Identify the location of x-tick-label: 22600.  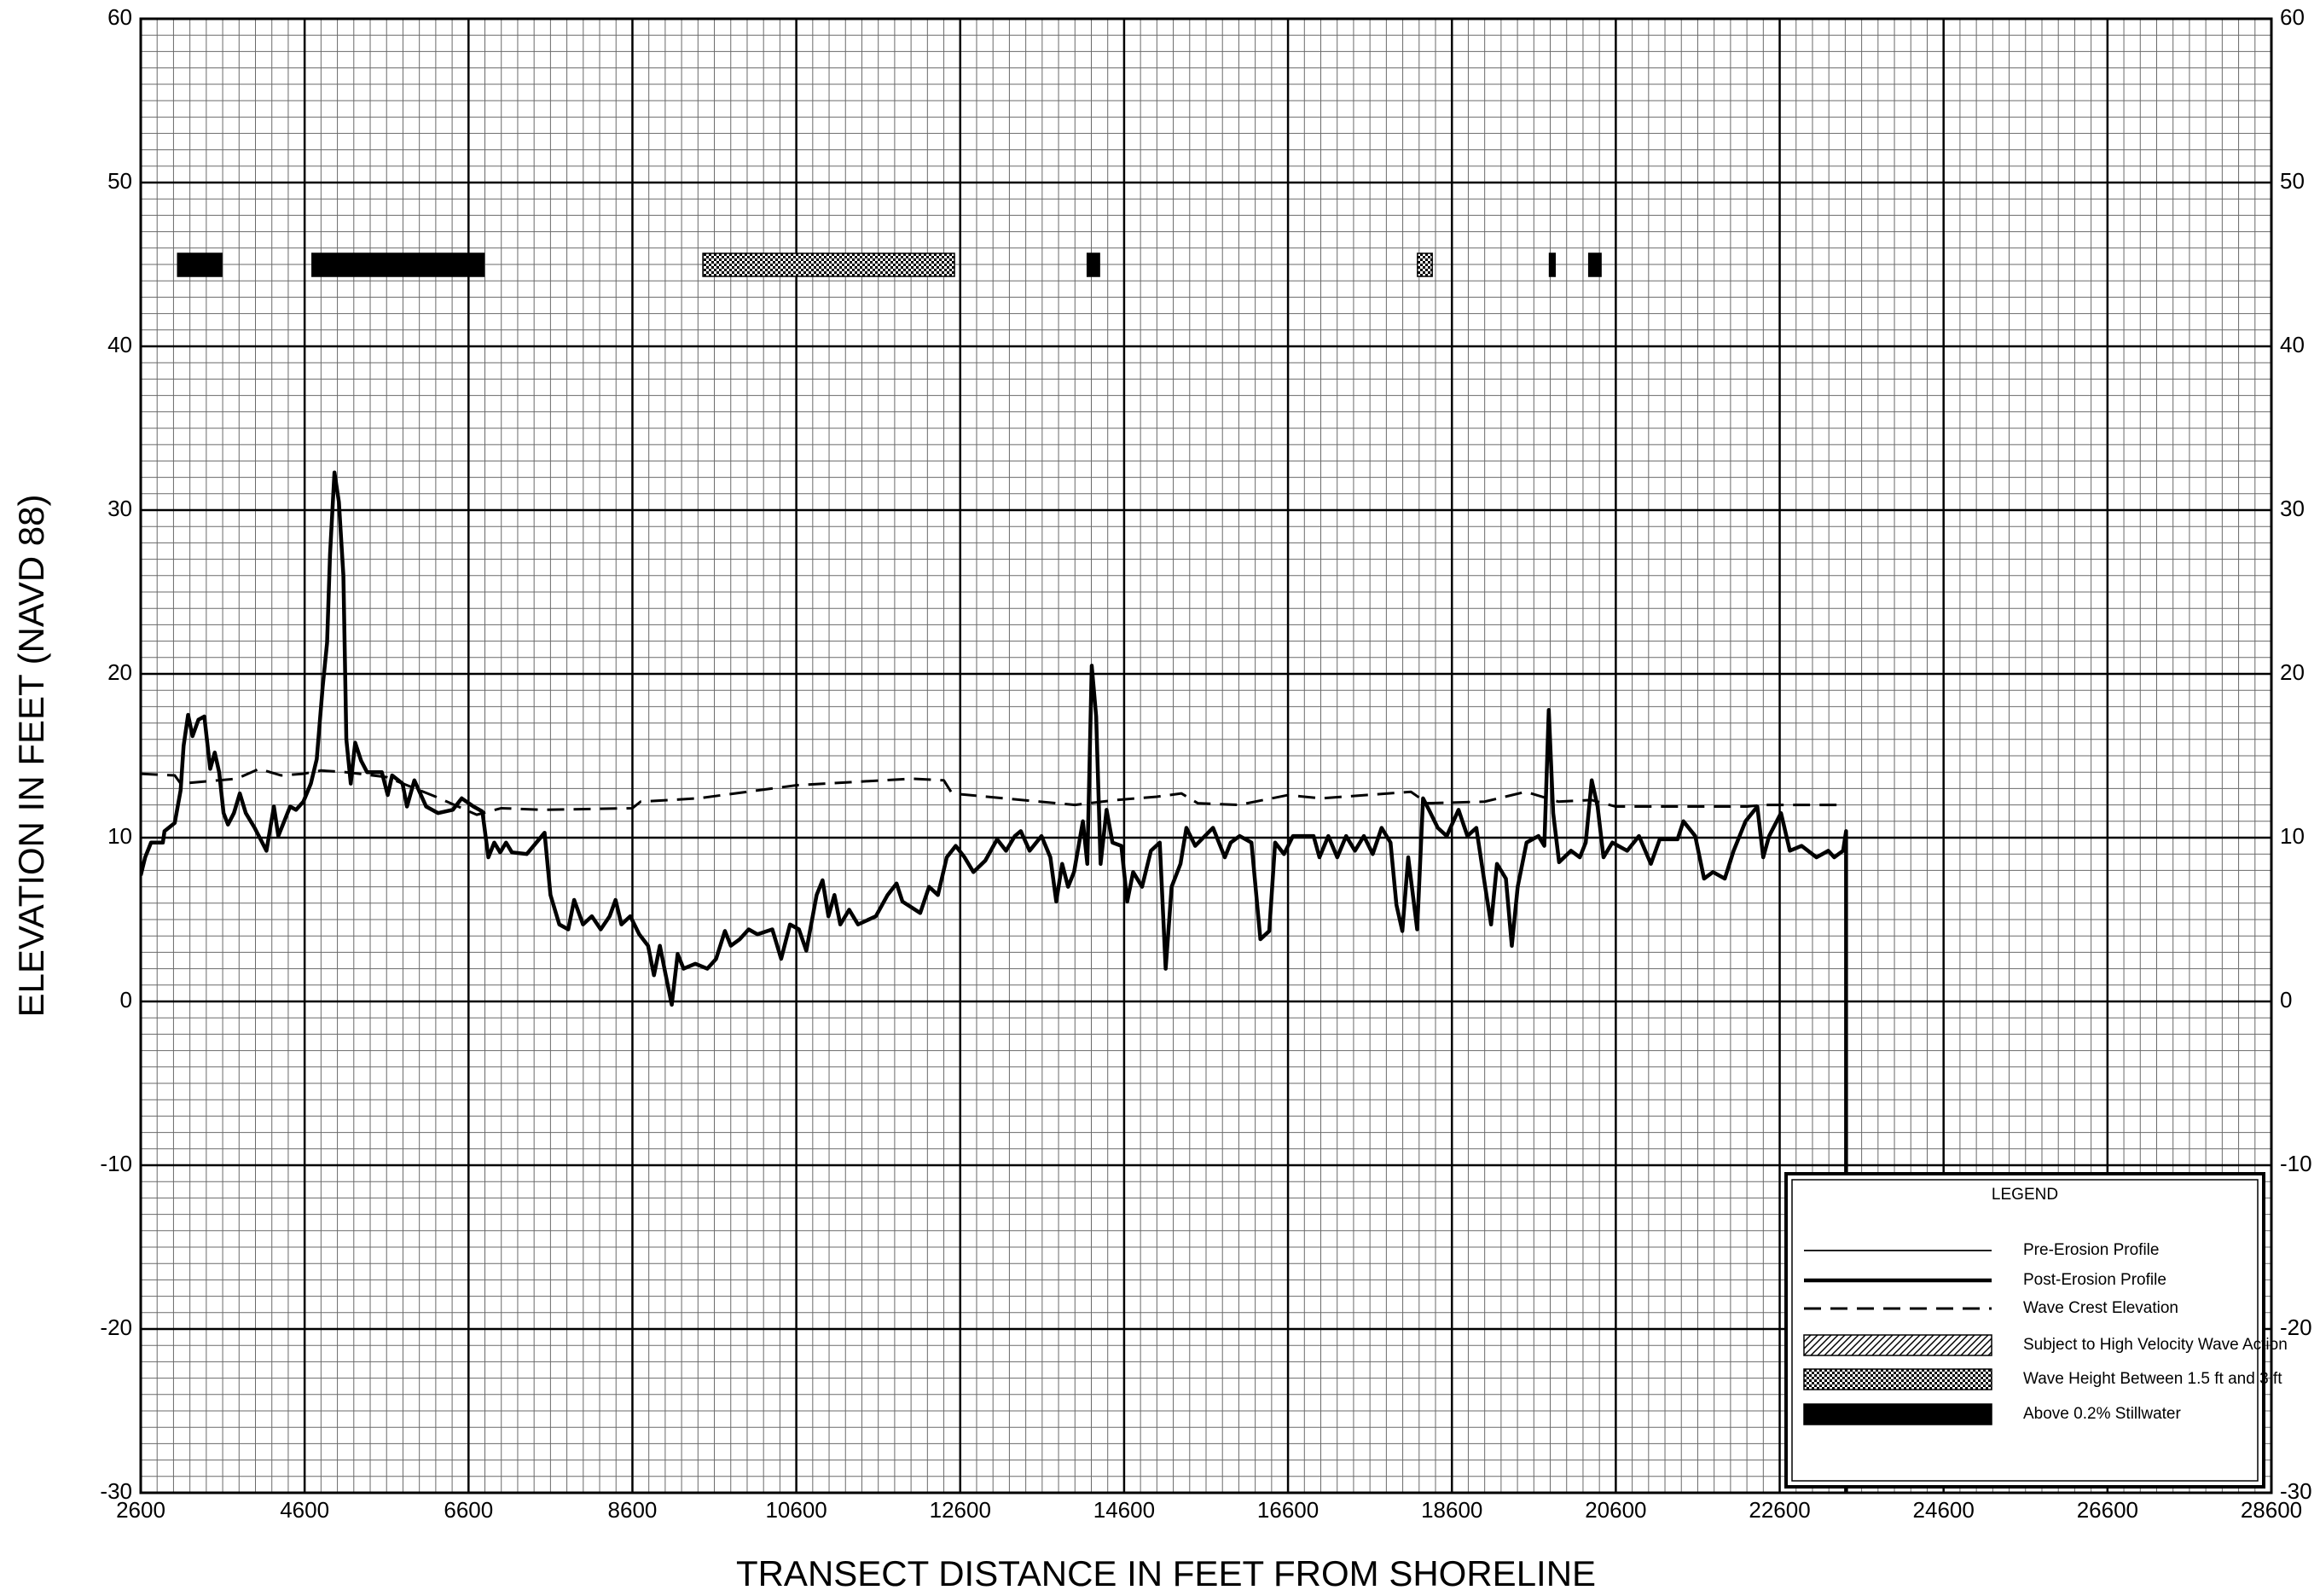
(1779, 1510).